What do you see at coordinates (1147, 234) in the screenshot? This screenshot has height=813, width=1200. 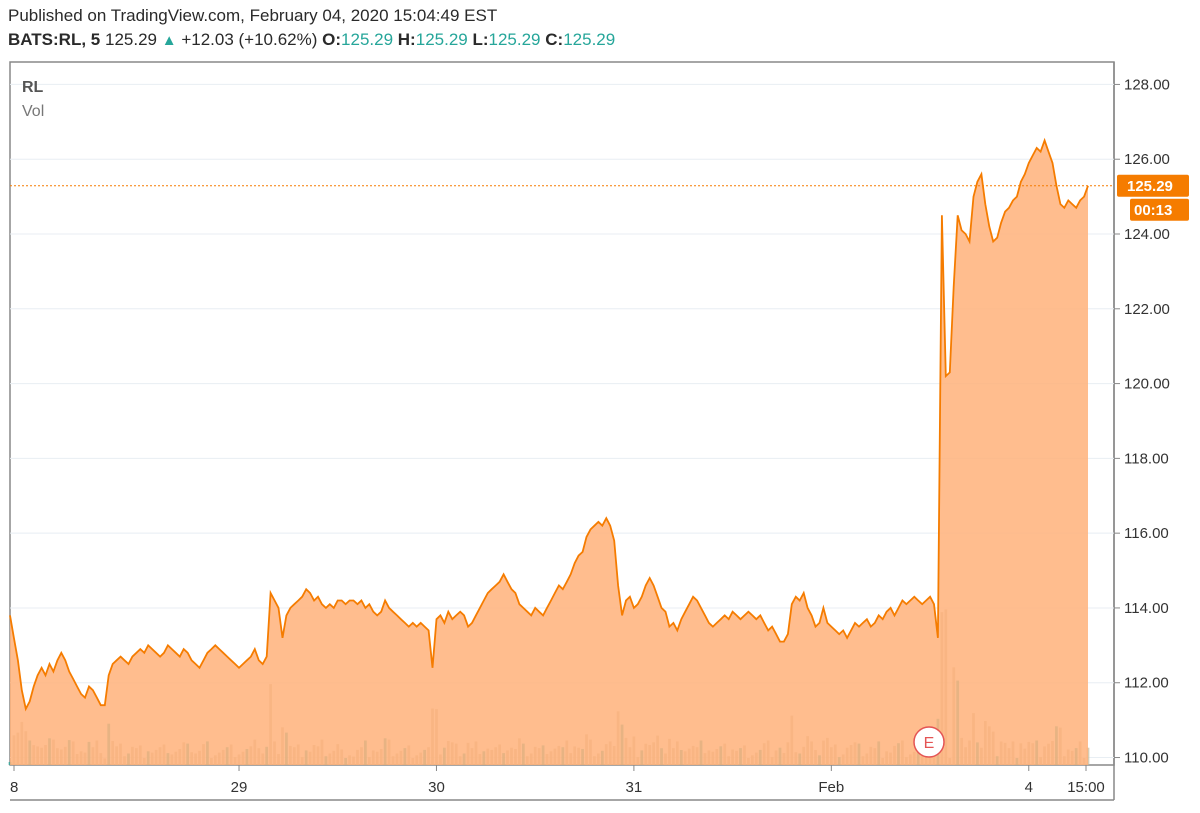 I see `y-tick-label: 124.00` at bounding box center [1147, 234].